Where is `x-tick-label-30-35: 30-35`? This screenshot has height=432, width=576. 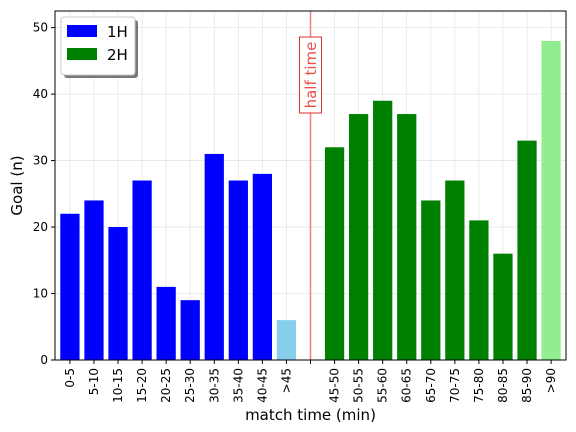
x-tick-label-30-35: 30-35 is located at coordinates (214, 385).